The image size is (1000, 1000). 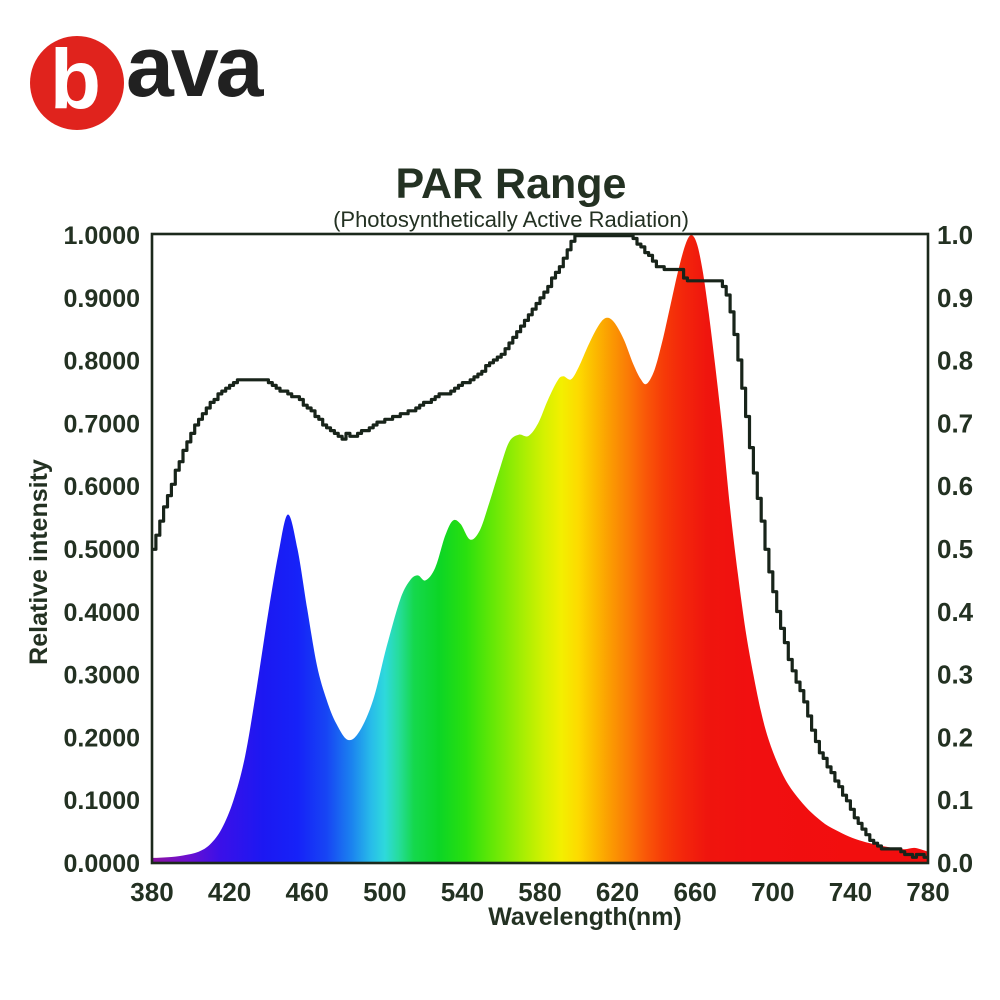 I want to click on y-tick-left: 1.0000, so click(x=102, y=236).